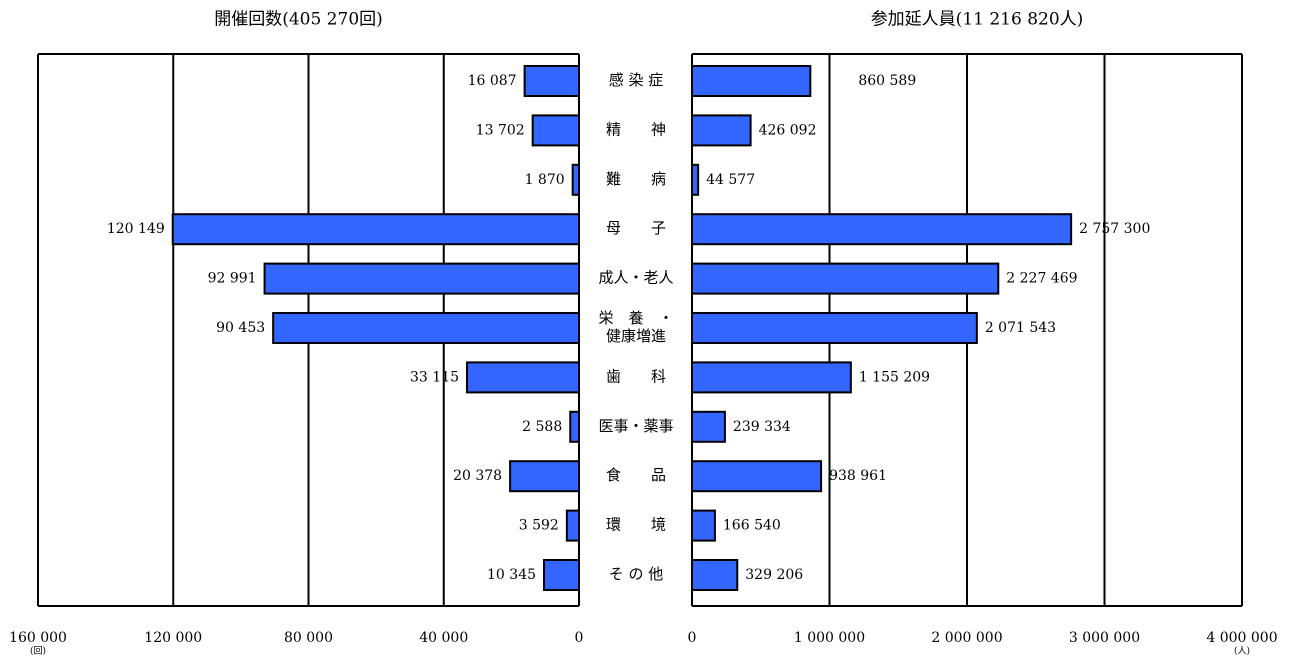 The image size is (1291, 656). Describe the element at coordinates (636, 336) in the screenshot. I see `category-label-5-line-1: 健康増進` at that location.